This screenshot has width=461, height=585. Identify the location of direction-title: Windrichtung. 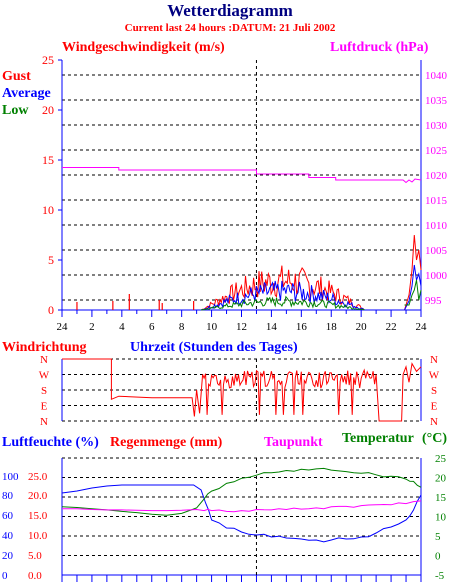
(44, 347).